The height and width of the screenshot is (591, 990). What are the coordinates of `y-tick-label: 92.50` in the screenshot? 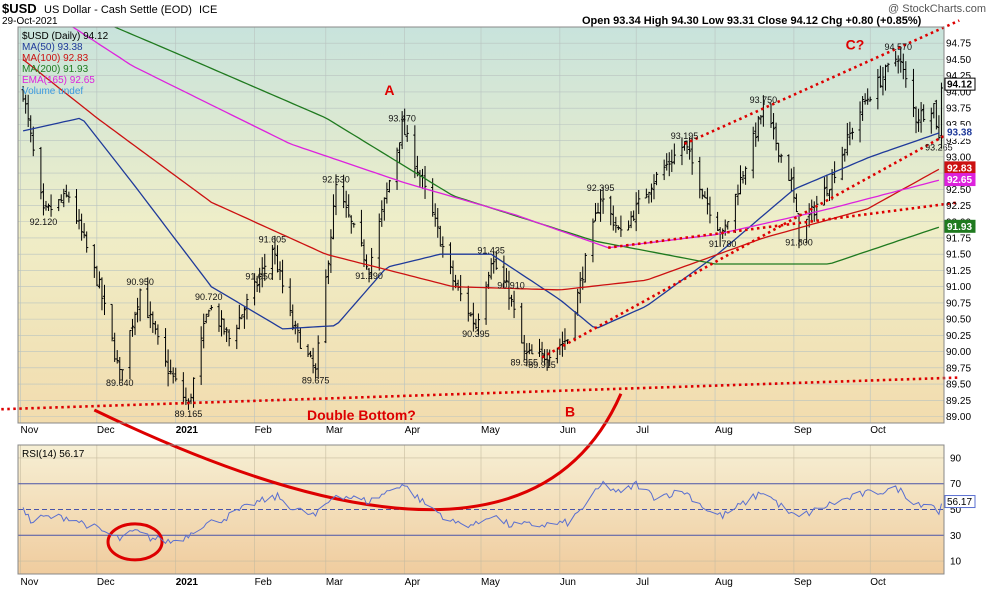 It's located at (958, 190).